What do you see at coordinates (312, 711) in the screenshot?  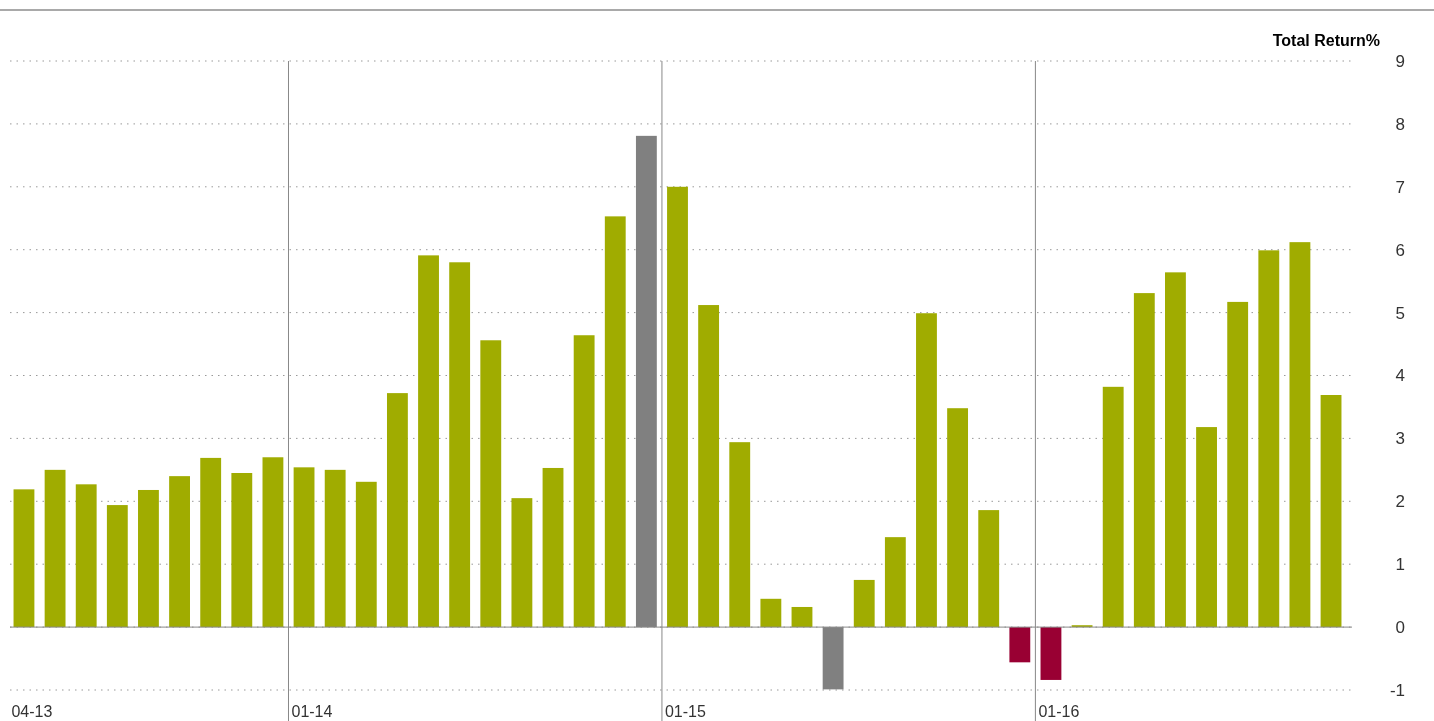 I see `x-tick-label: 01-14` at bounding box center [312, 711].